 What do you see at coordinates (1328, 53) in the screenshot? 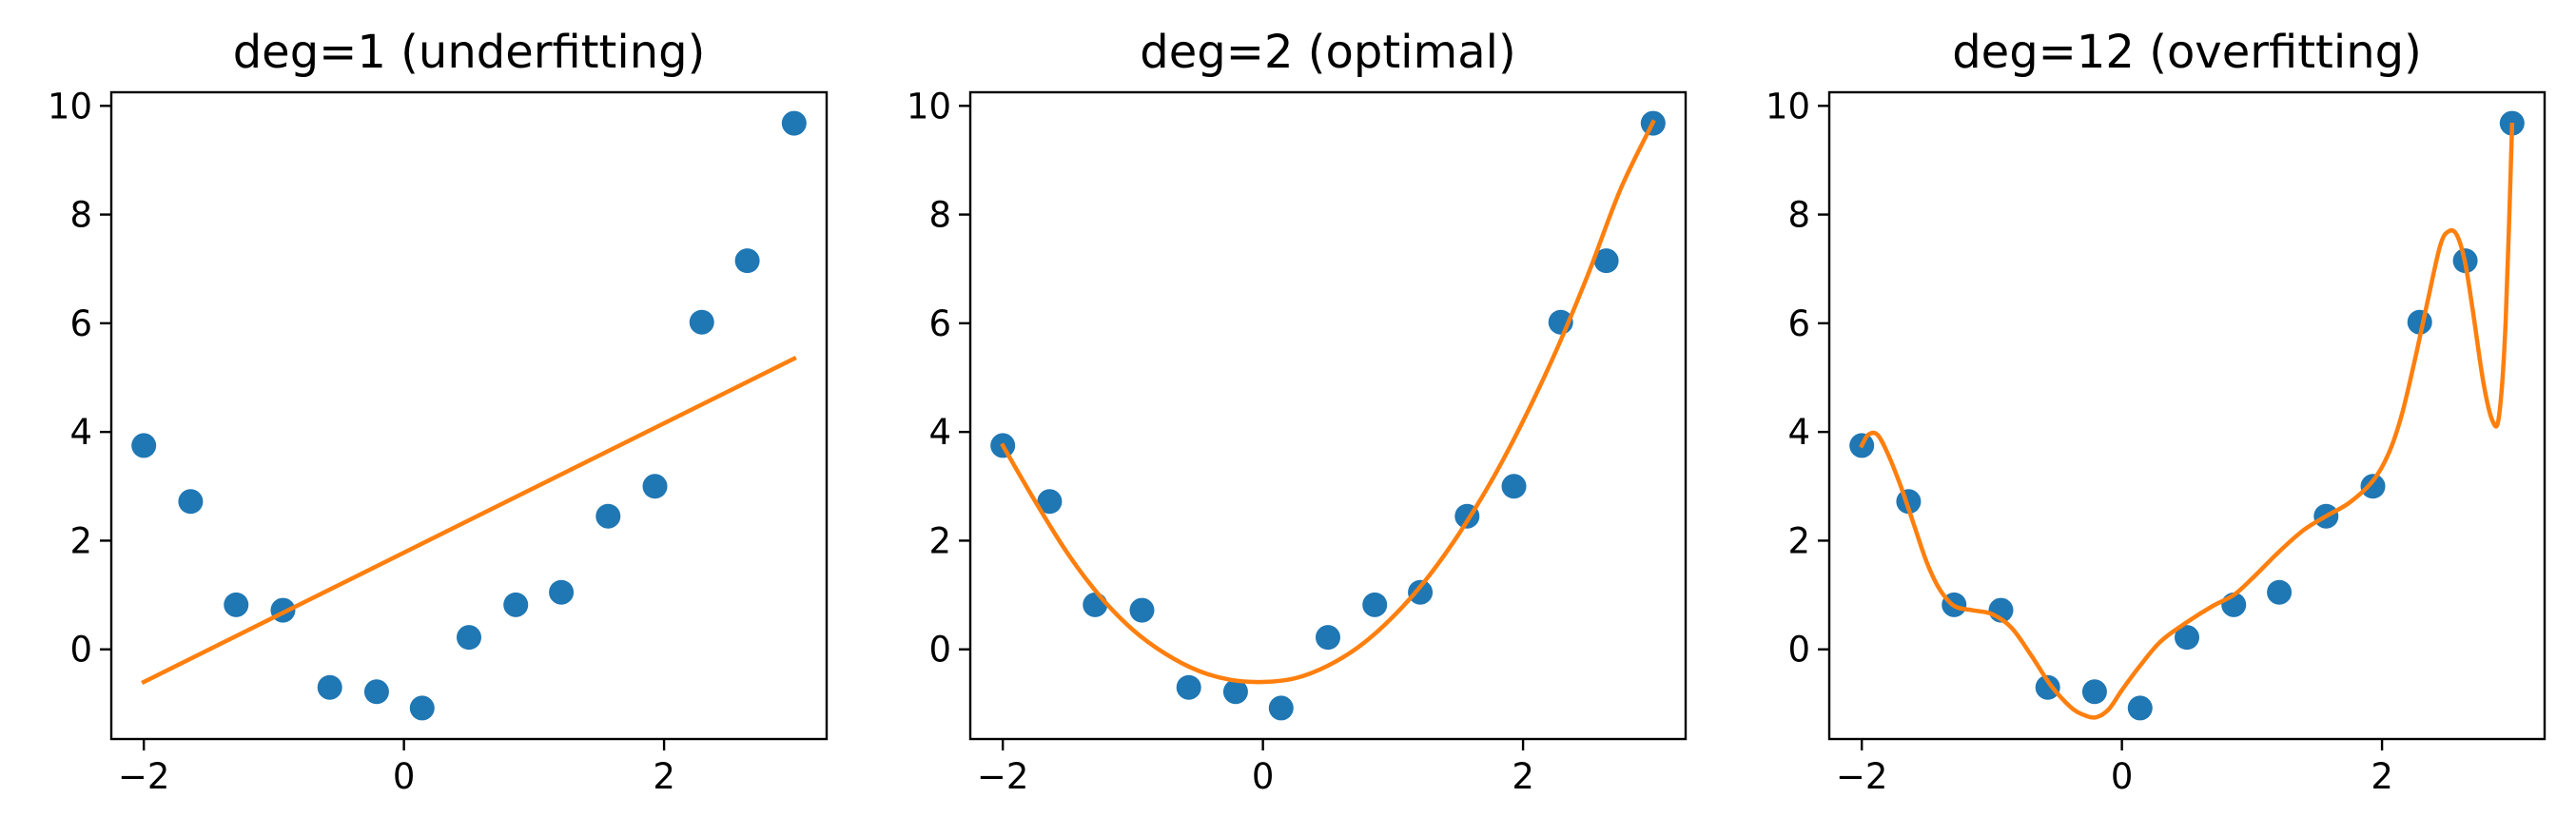
I see `subplot-title: deg=2 (optimal)` at bounding box center [1328, 53].